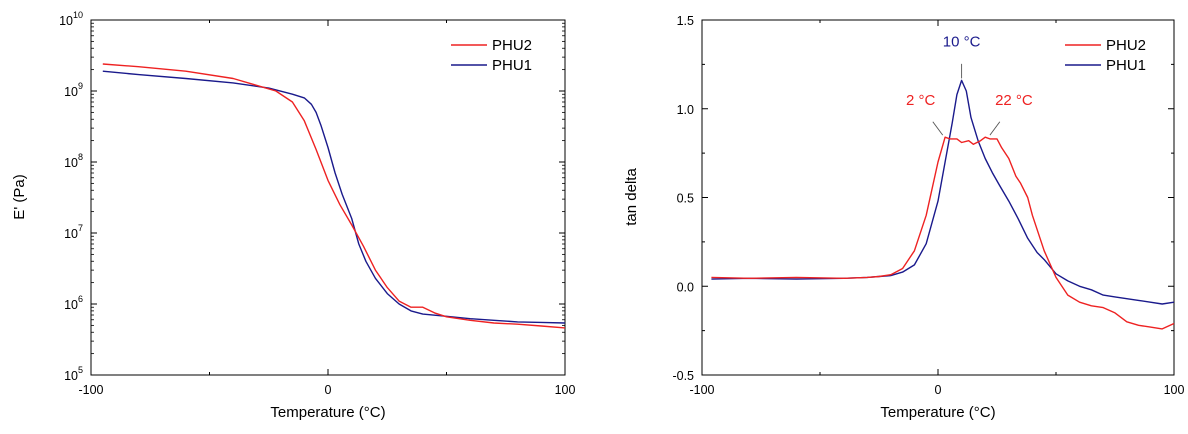 This screenshot has height=434, width=1188. What do you see at coordinates (685, 21) in the screenshot?
I see `y-tick-label: 1.5` at bounding box center [685, 21].